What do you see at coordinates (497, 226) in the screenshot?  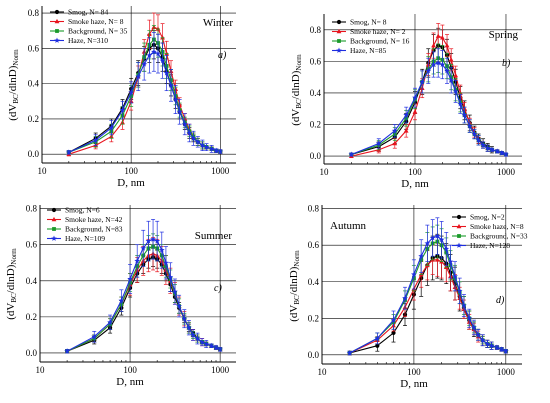 I see `legend-entry: Smoke haze, N=8` at bounding box center [497, 226].